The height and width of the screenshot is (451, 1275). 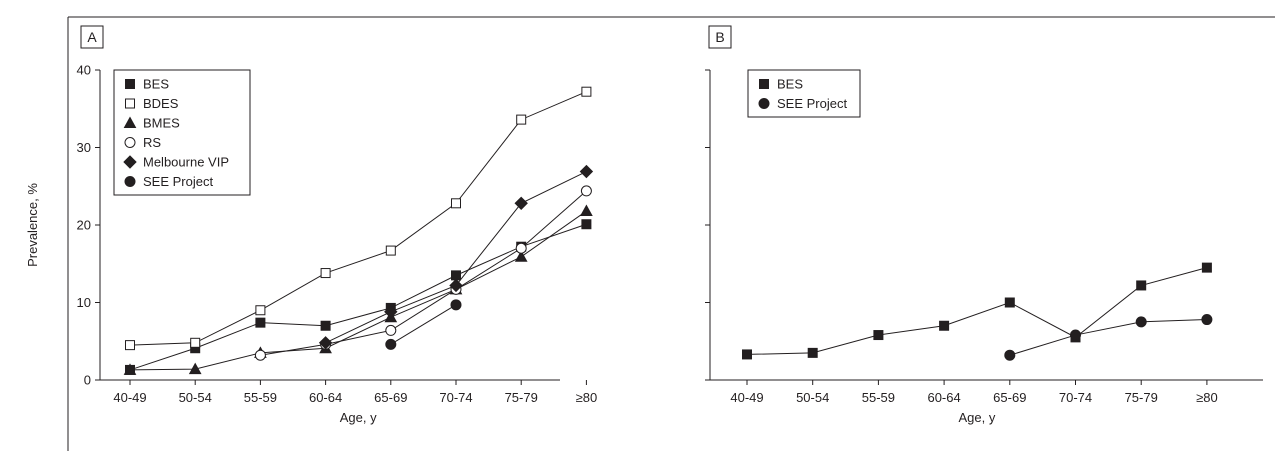 I want to click on y-tick-label: 30, so click(x=84, y=147).